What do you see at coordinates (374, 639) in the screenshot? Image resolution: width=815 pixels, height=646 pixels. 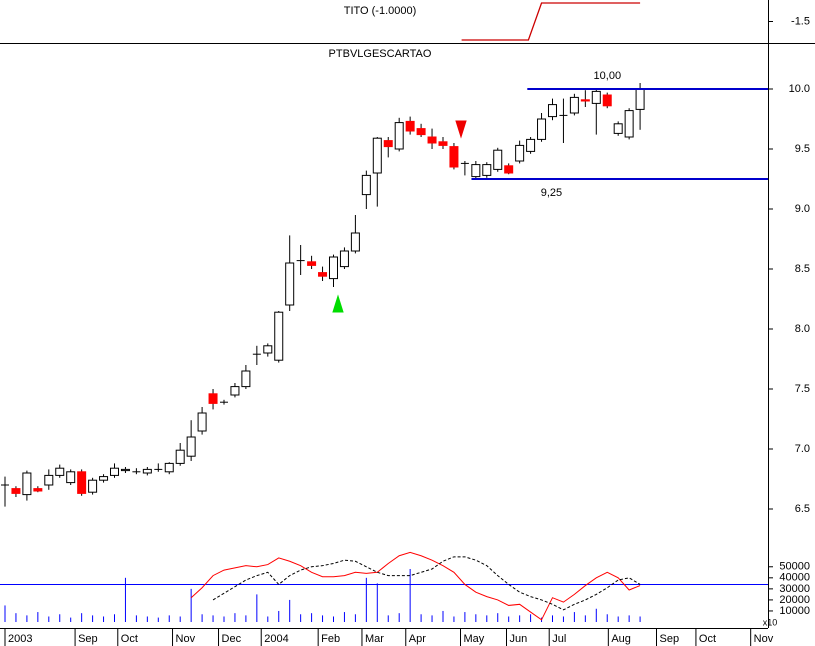 I see `x-tick-label: Mar` at bounding box center [374, 639].